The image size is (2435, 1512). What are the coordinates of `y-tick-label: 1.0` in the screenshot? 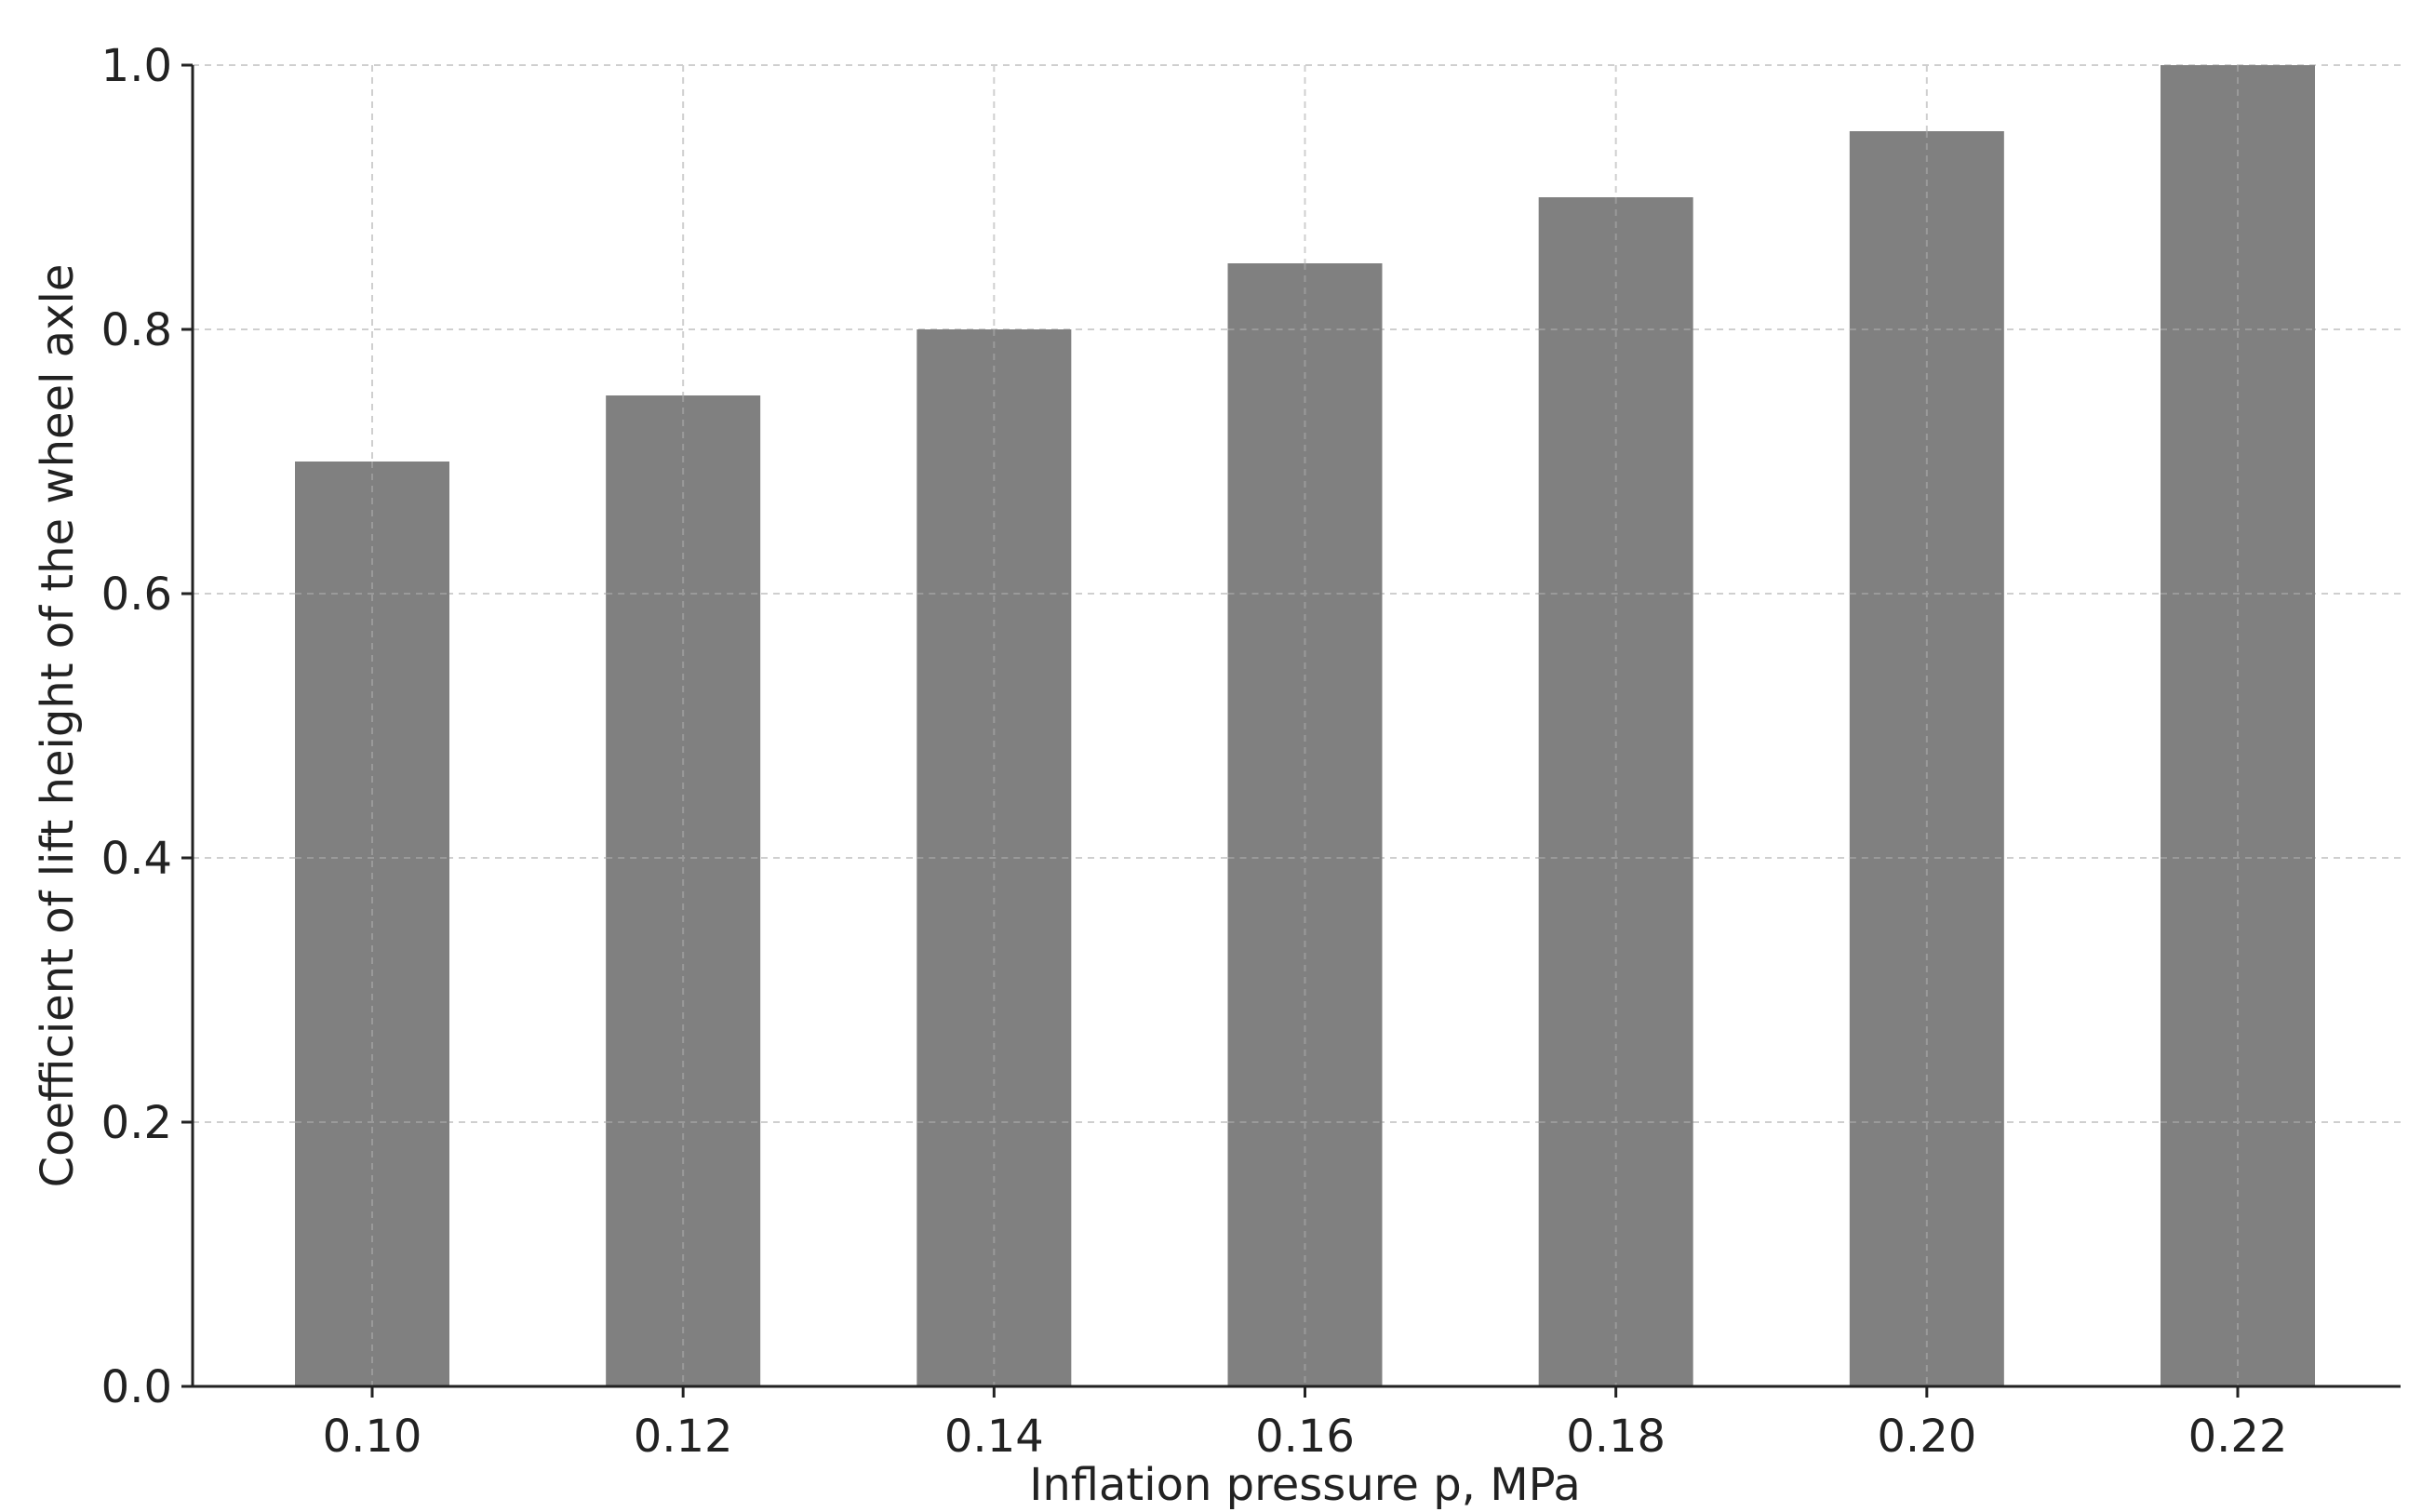 It's located at (136, 66).